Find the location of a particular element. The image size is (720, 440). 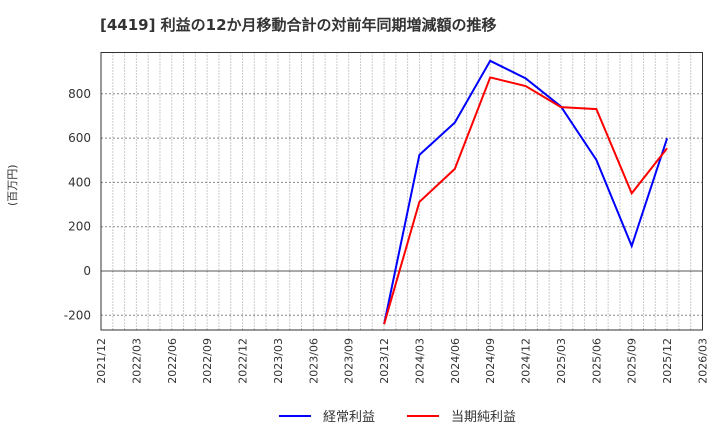

x-tick-label: 2022/09 is located at coordinates (207, 361).